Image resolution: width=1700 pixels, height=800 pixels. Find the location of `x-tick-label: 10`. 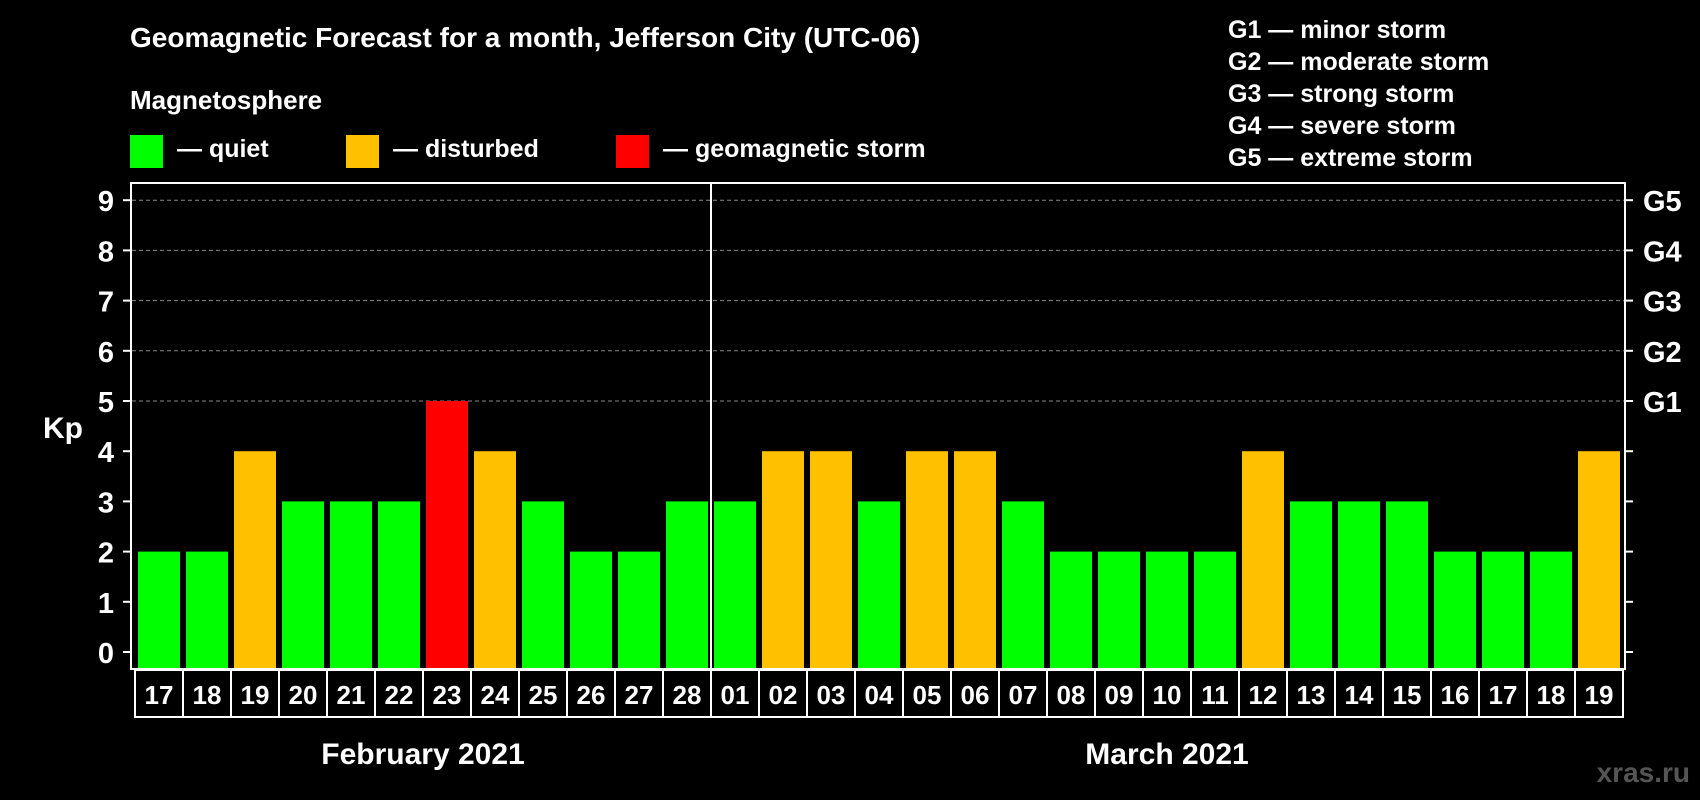

x-tick-label: 10 is located at coordinates (1167, 695).